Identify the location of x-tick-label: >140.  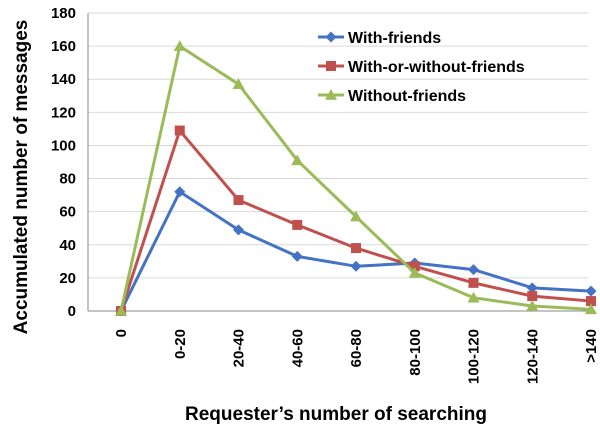
(591, 346).